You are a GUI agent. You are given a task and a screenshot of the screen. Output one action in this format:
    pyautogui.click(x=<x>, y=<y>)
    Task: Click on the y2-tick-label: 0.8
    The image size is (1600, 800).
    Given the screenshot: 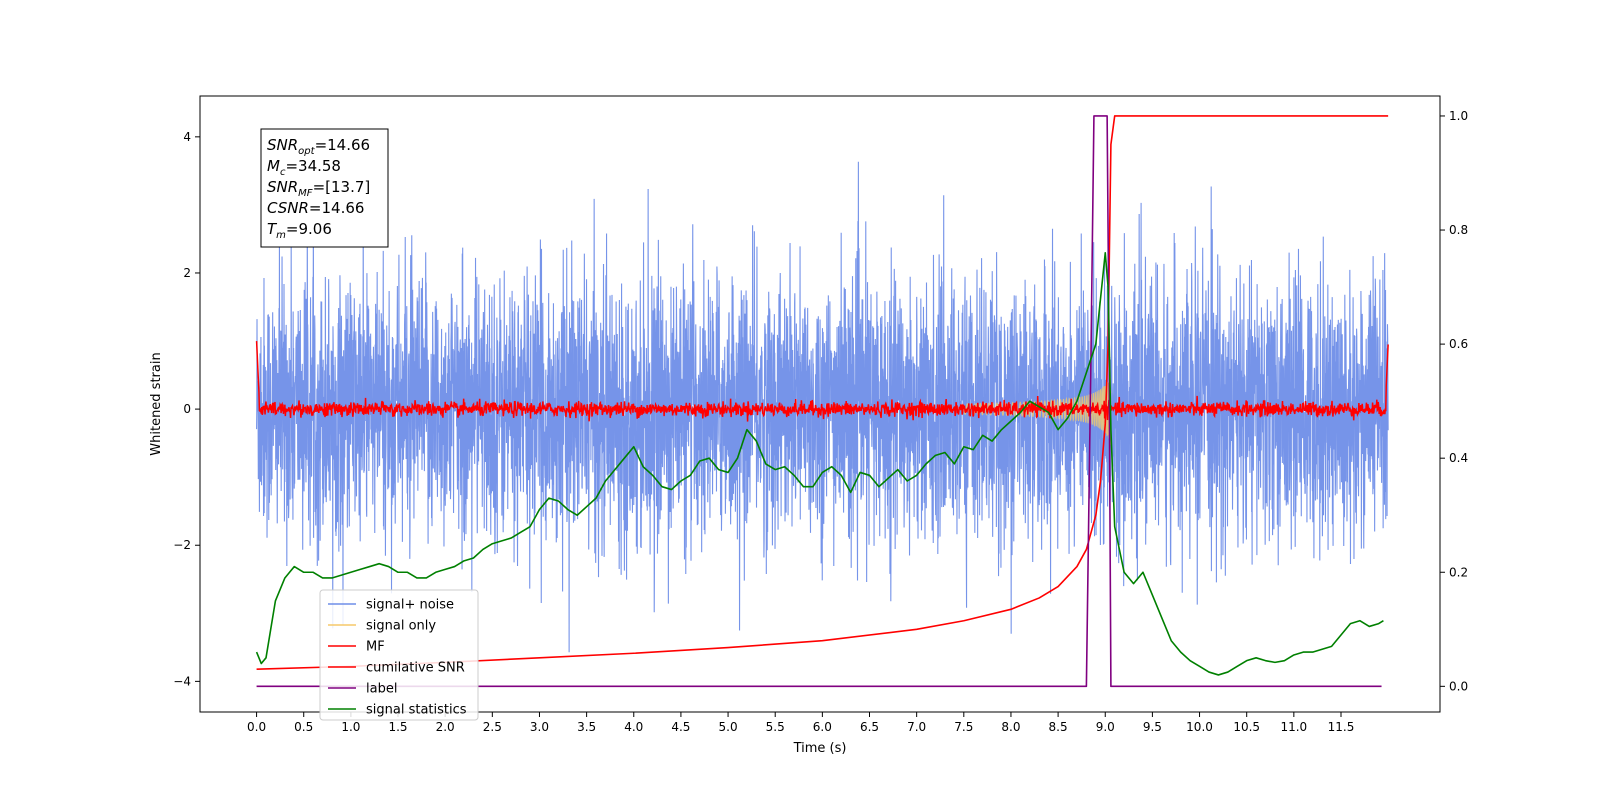 What is the action you would take?
    pyautogui.click(x=1458, y=230)
    